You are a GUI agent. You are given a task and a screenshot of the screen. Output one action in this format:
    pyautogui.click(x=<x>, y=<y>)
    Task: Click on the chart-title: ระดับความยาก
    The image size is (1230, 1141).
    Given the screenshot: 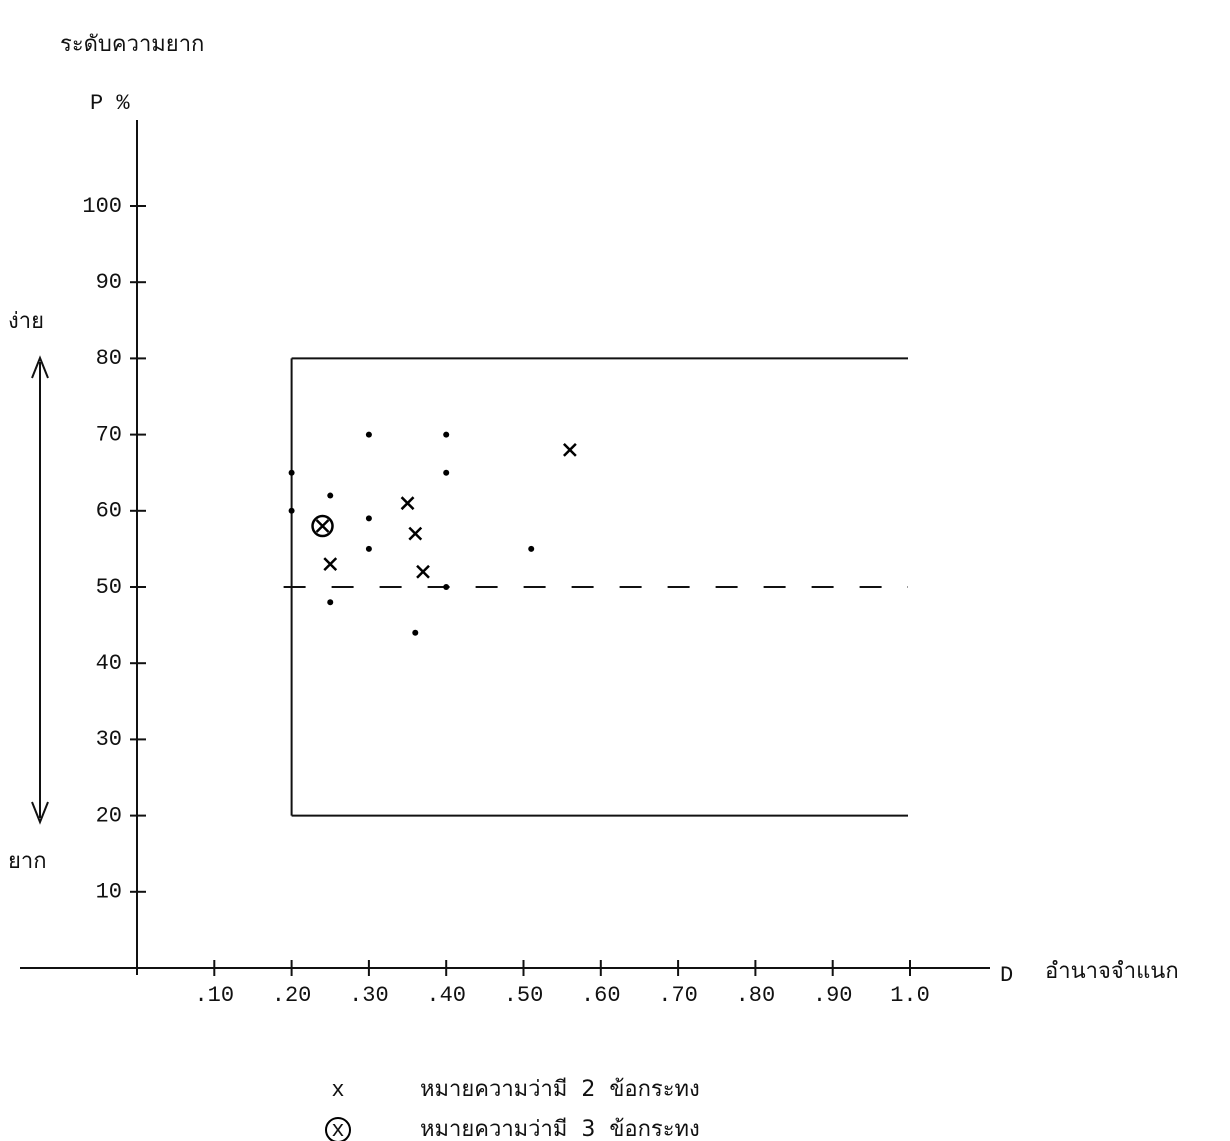 What is the action you would take?
    pyautogui.click(x=132, y=44)
    